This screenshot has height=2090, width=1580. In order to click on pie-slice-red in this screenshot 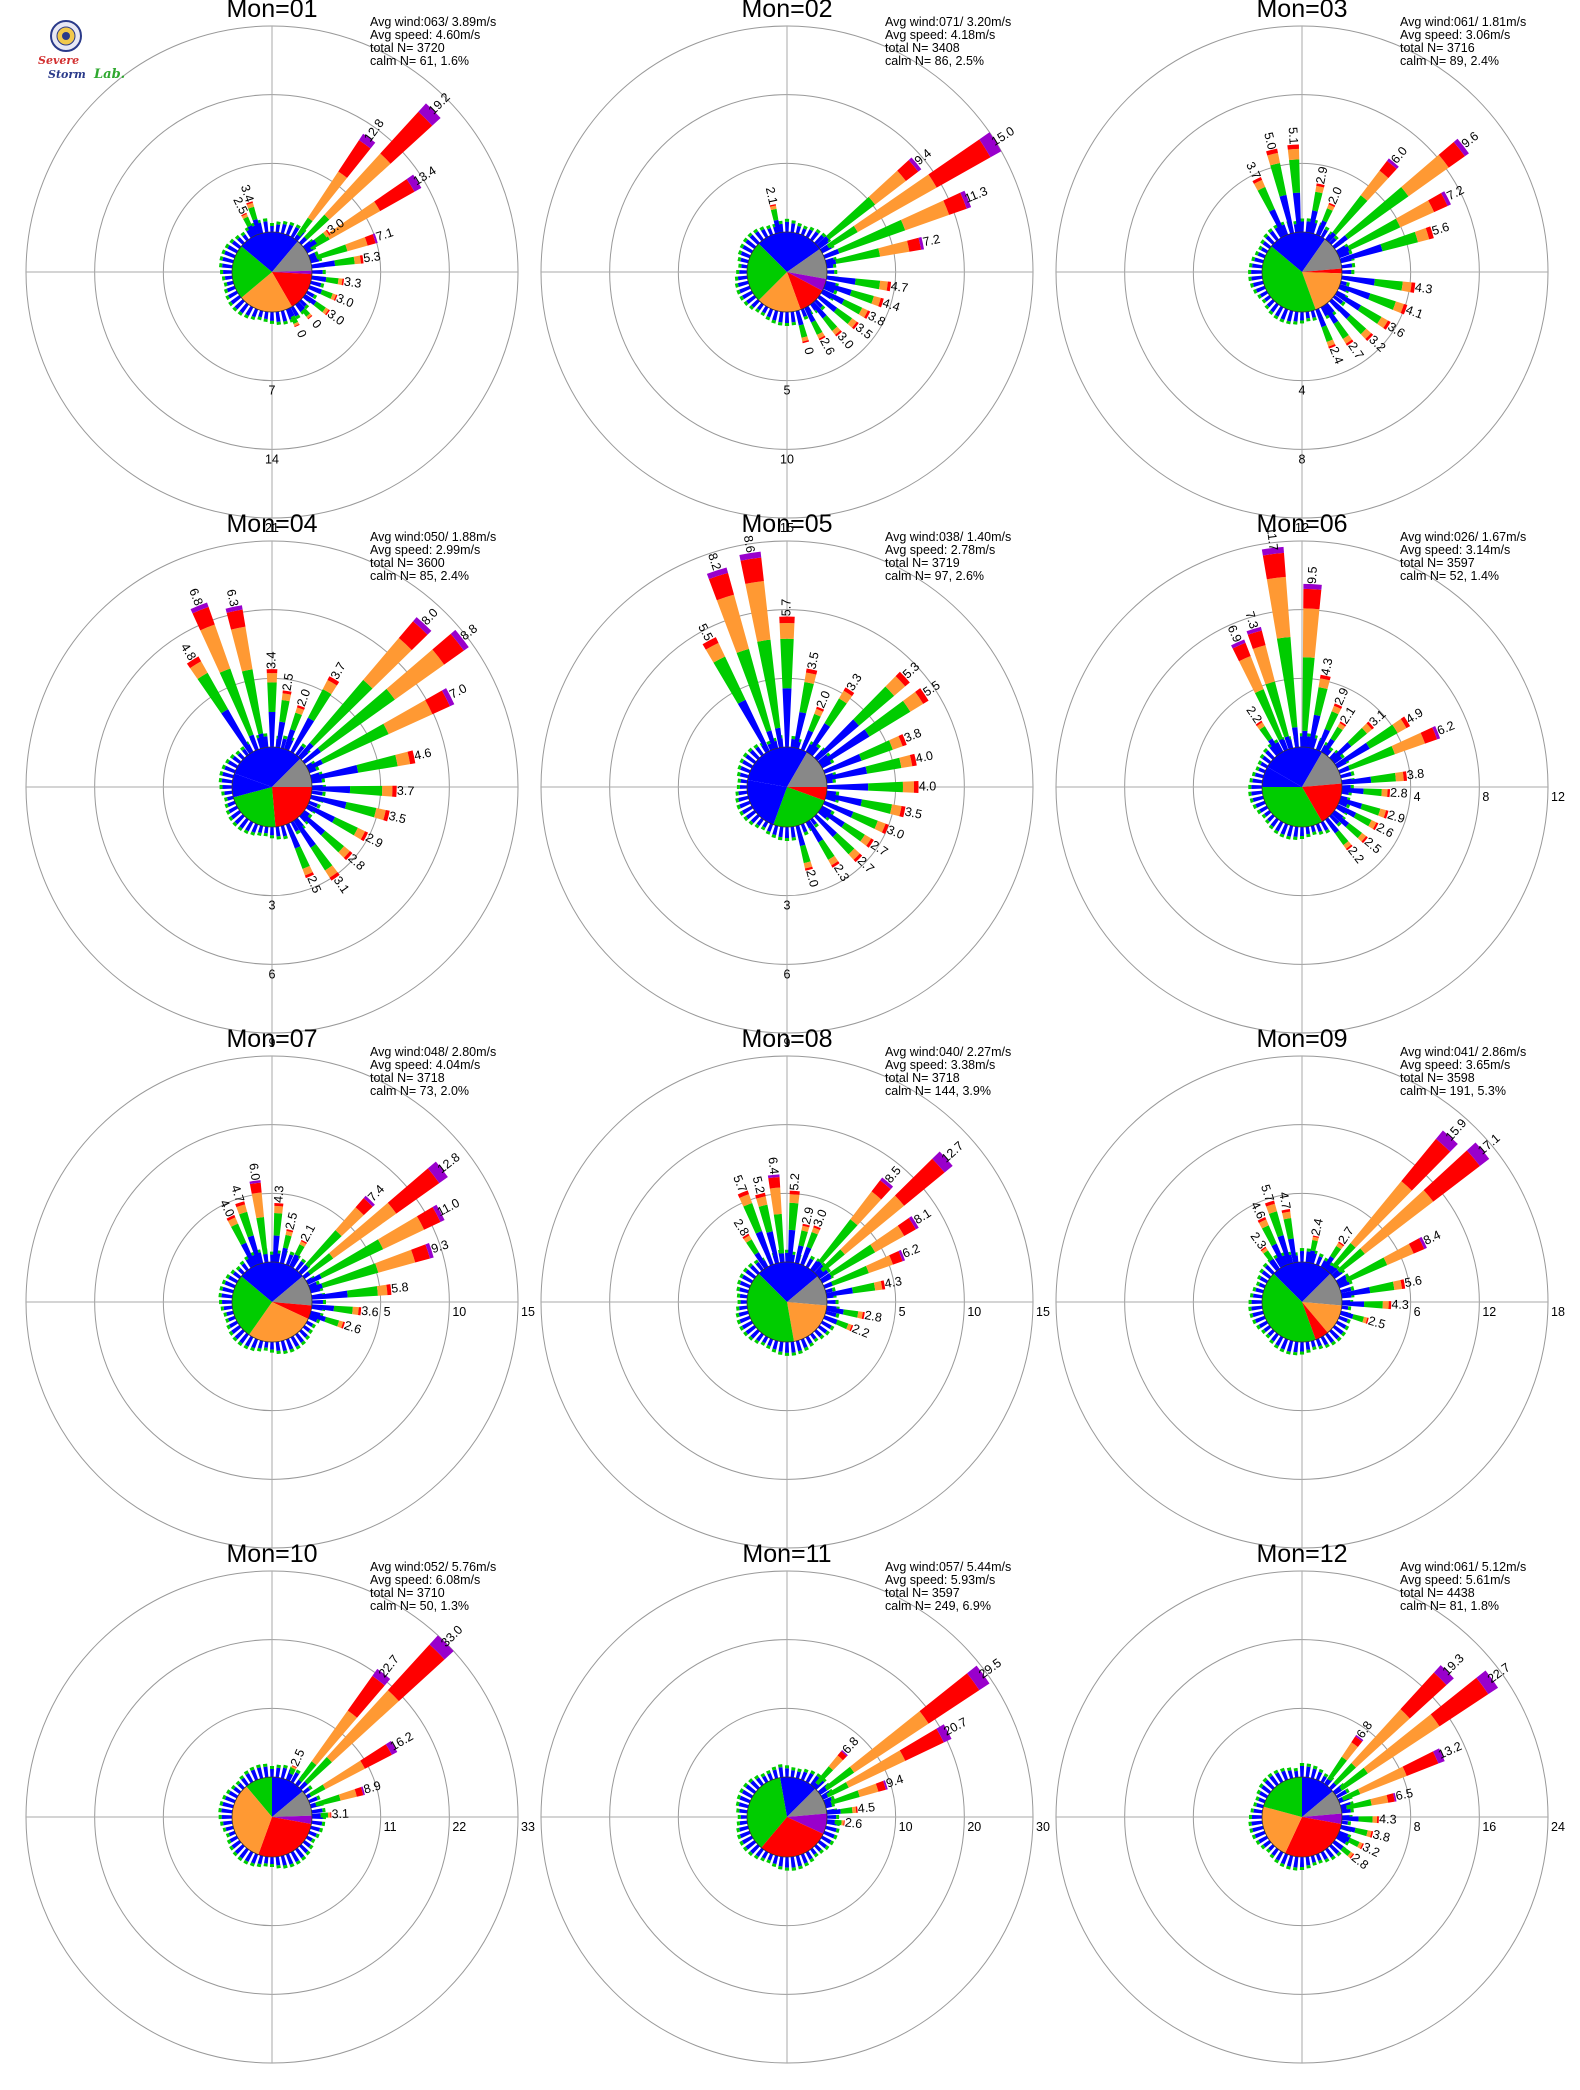, I will do `click(1322, 802)`.